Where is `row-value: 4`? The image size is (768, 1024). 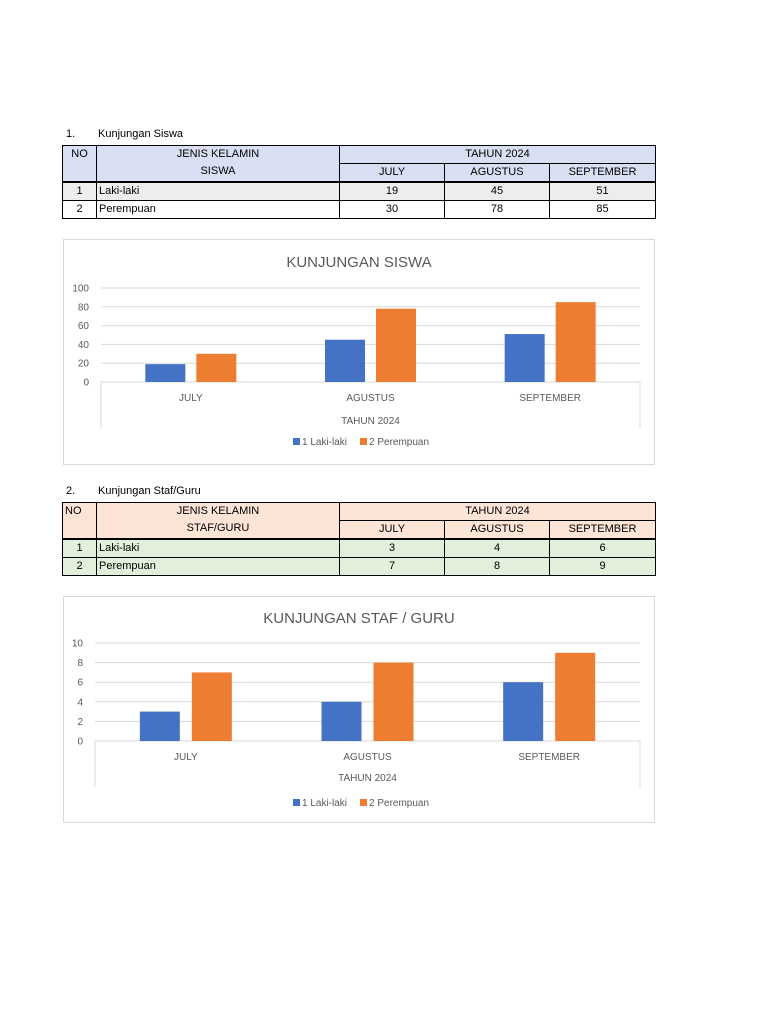
row-value: 4 is located at coordinates (497, 548).